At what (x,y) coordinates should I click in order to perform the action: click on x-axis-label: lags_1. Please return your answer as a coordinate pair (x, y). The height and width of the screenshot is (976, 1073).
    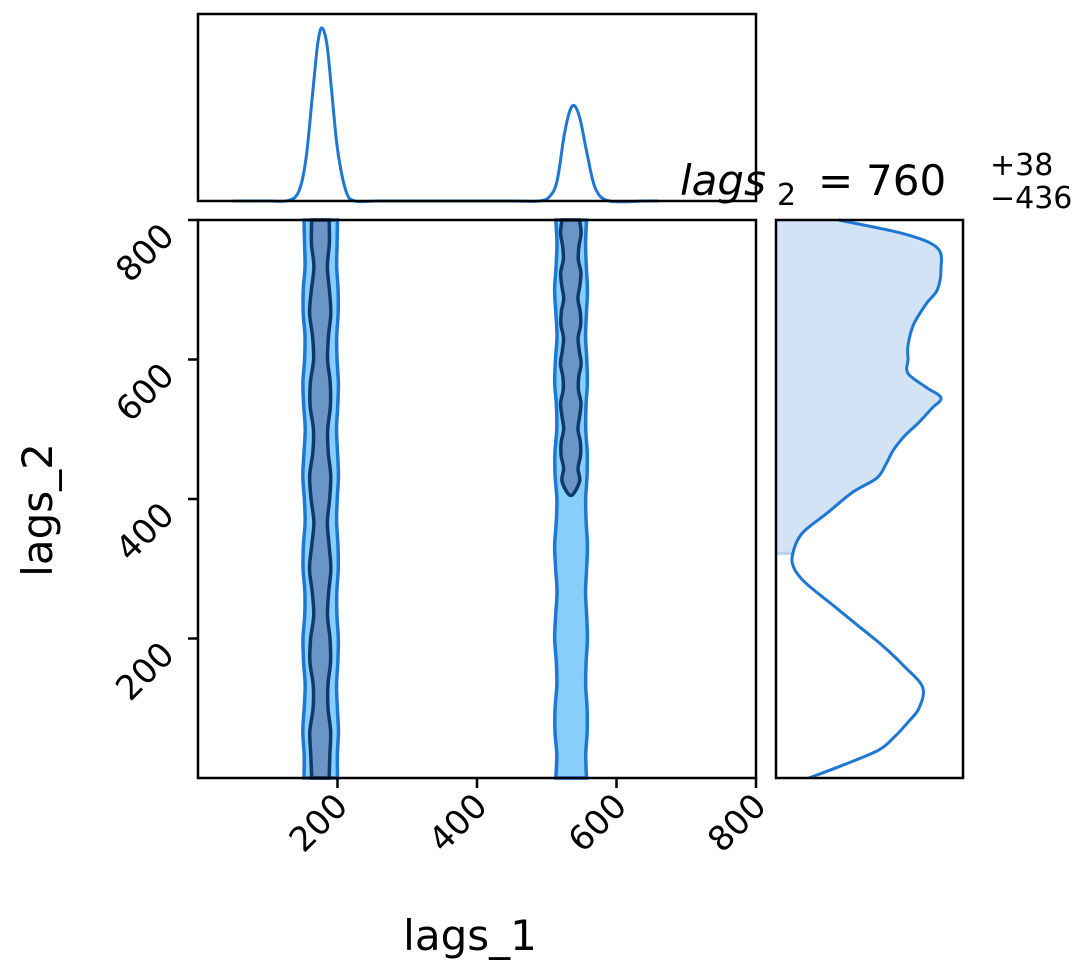
    Looking at the image, I should click on (470, 935).